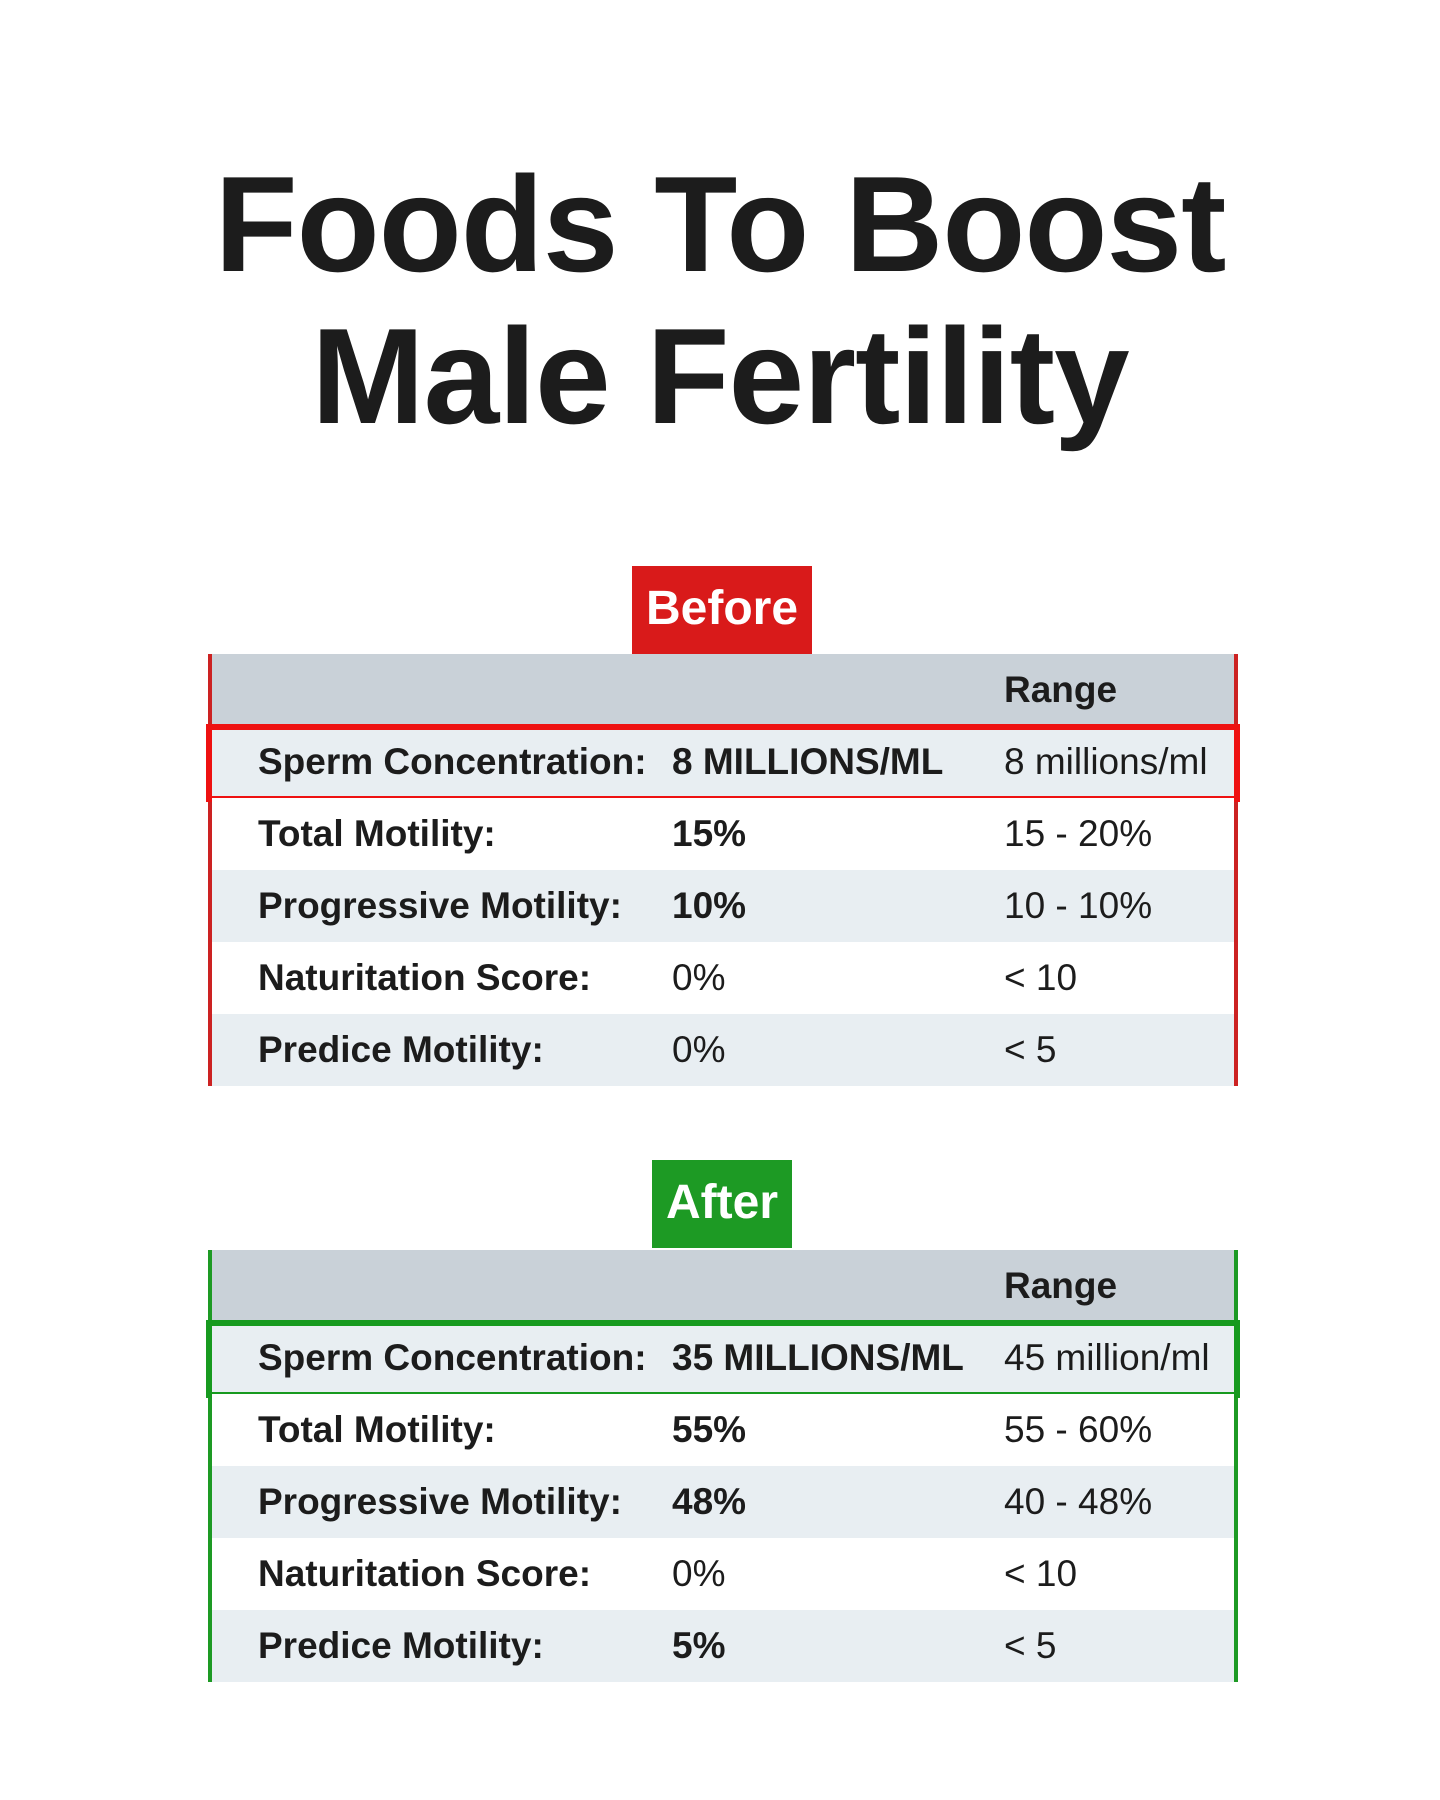 Image resolution: width=1440 pixels, height=1800 pixels. What do you see at coordinates (720, 224) in the screenshot?
I see `page-title-line-1: Foods To Boost` at bounding box center [720, 224].